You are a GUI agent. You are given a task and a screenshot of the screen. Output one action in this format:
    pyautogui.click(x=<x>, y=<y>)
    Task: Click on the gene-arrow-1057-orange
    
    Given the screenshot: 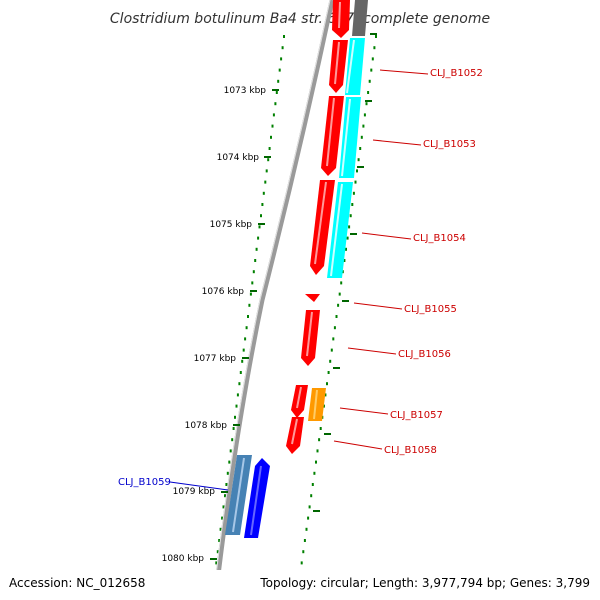 What is the action you would take?
    pyautogui.click(x=317, y=404)
    